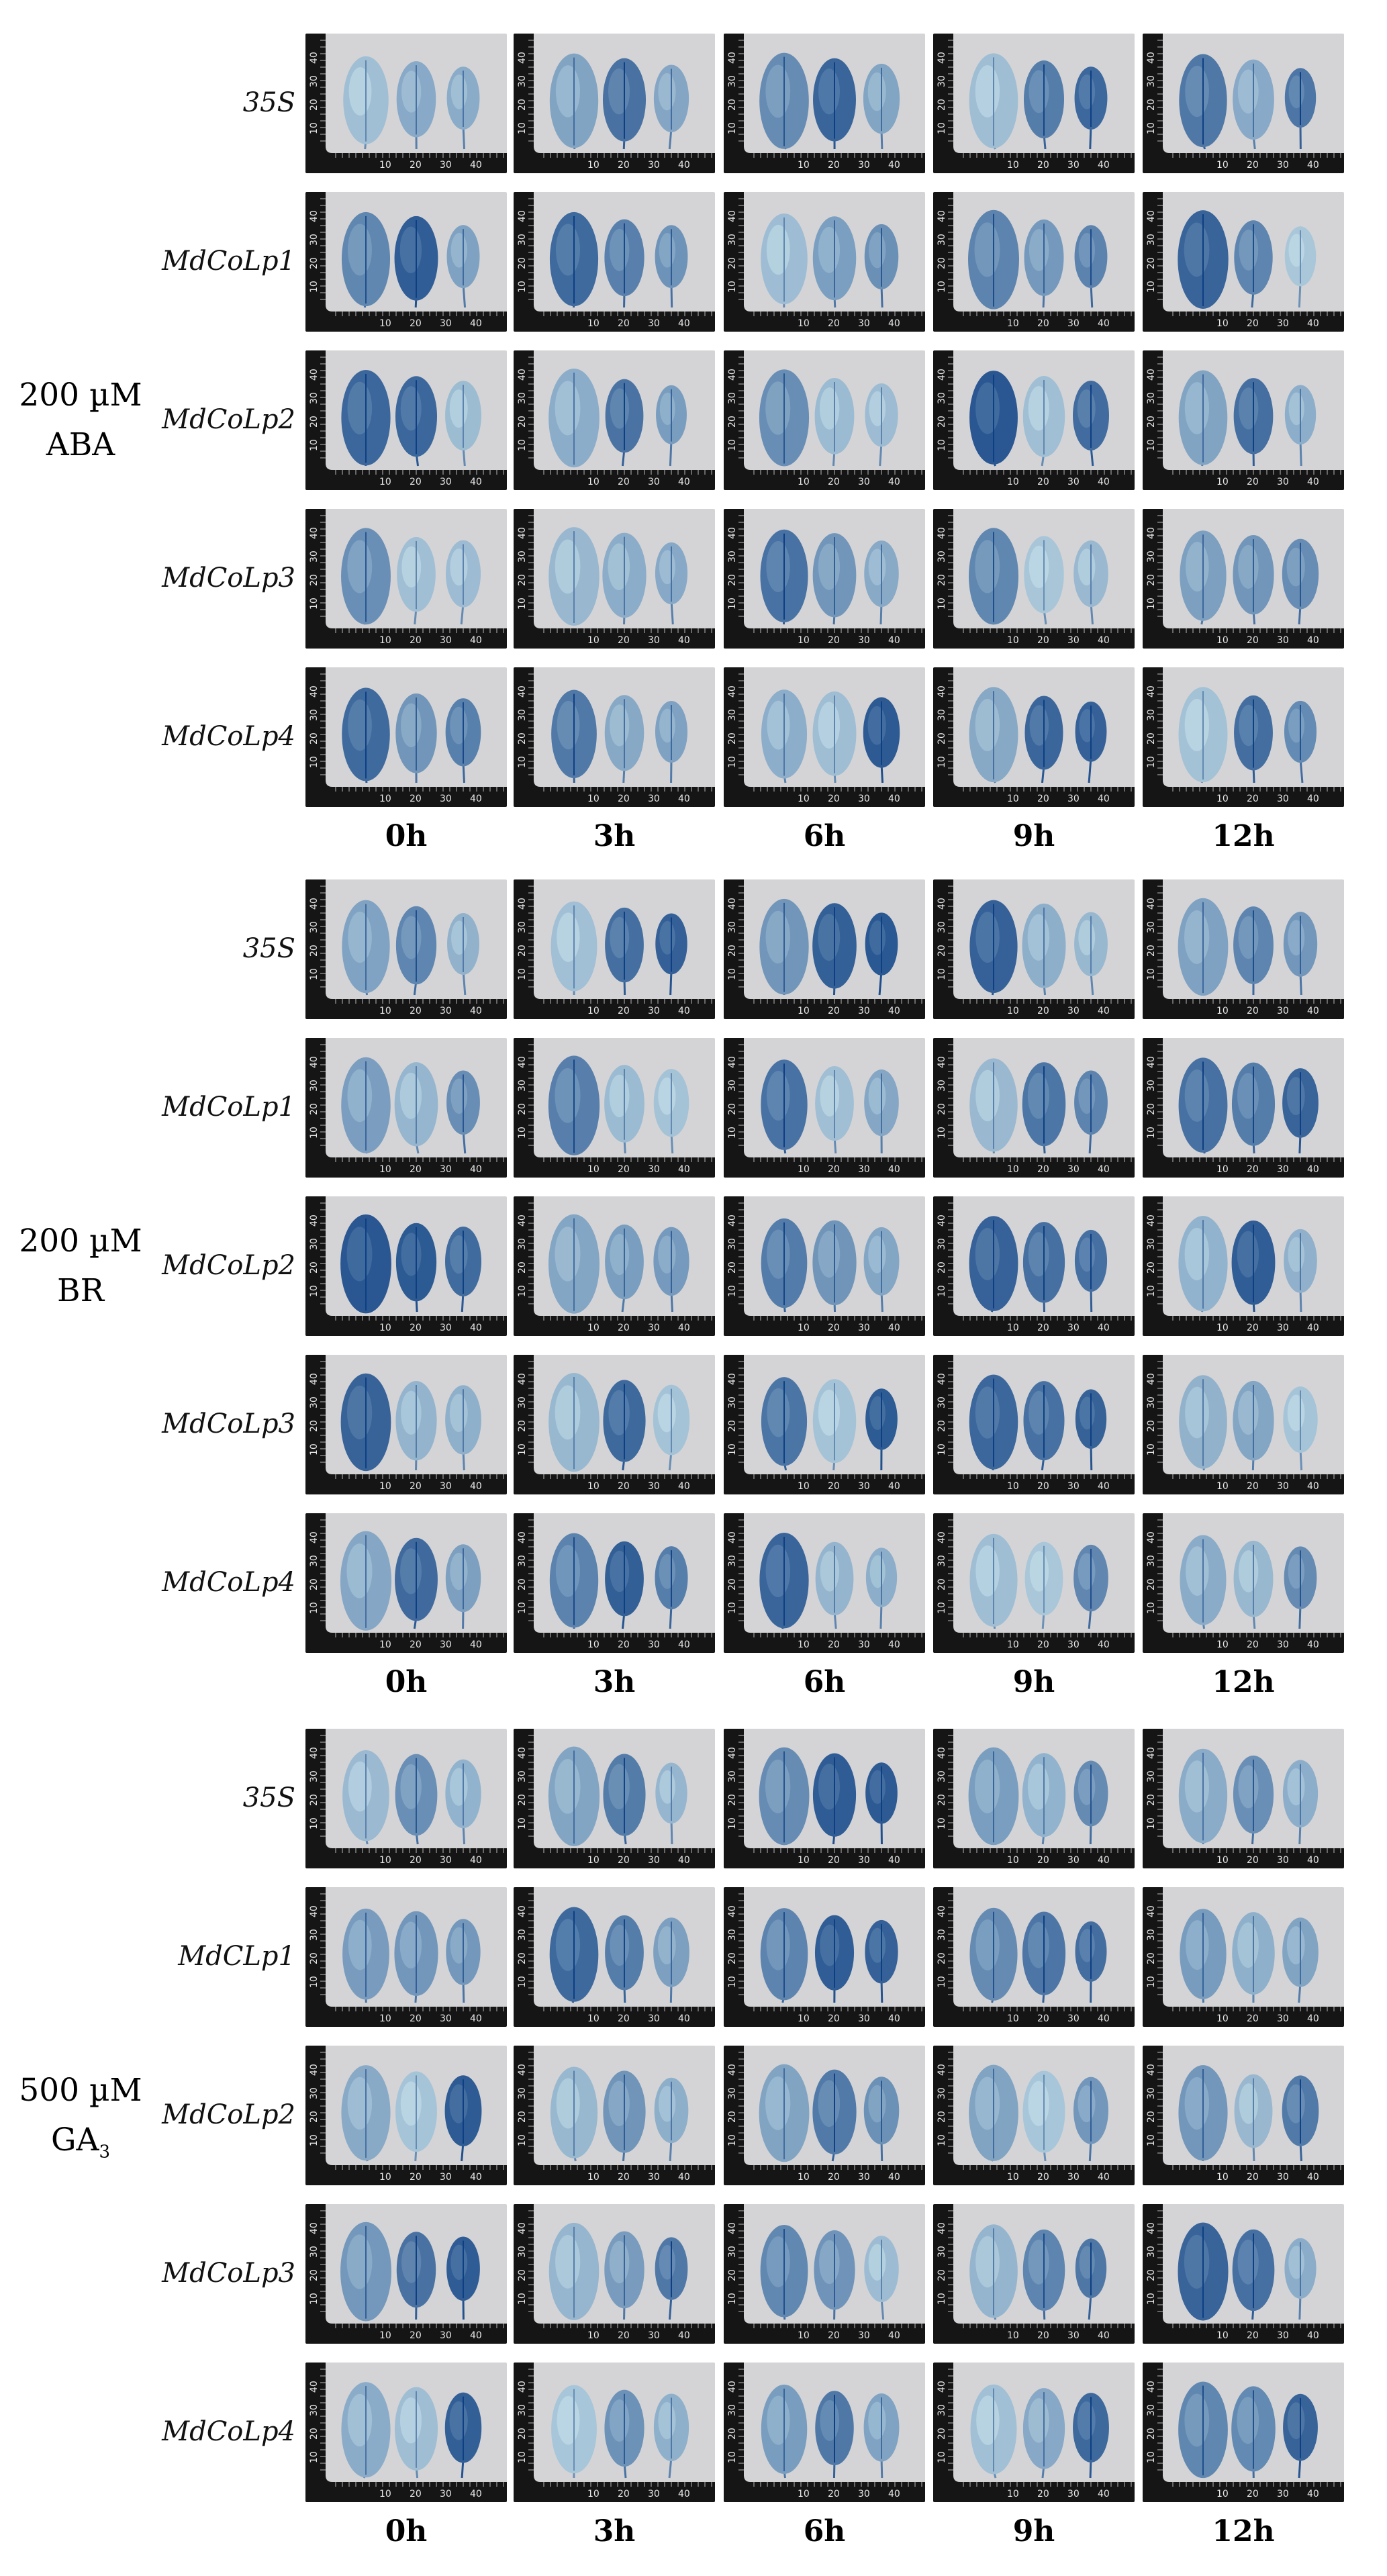 The width and height of the screenshot is (1387, 2576). I want to click on leaf-panel-mdcolp3-3h: 10 20 30 40 10 20 30 40, so click(614, 2274).